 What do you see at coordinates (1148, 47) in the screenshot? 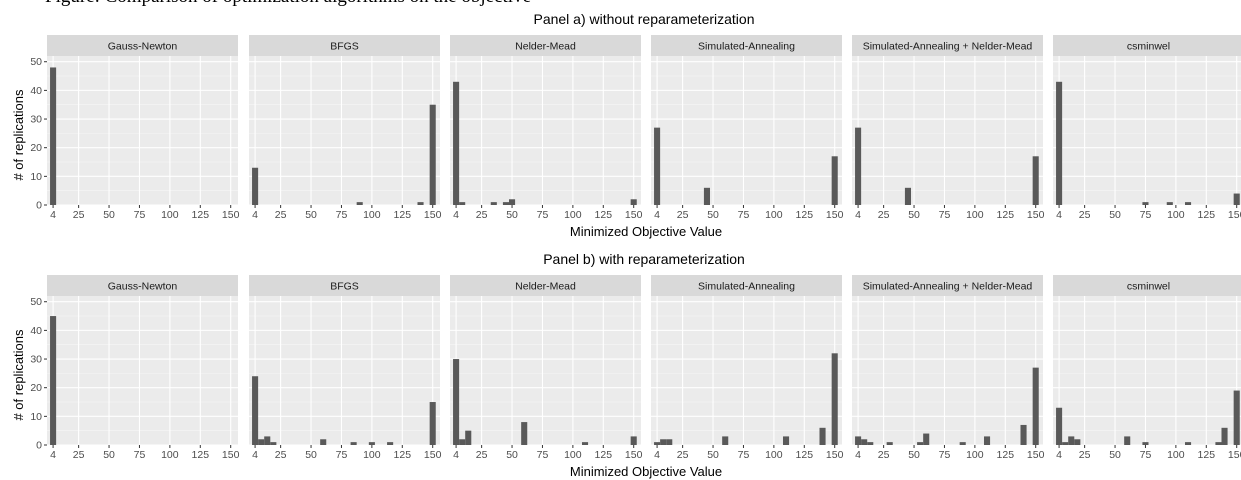
I see `facet-strip-label: csminwel` at bounding box center [1148, 47].